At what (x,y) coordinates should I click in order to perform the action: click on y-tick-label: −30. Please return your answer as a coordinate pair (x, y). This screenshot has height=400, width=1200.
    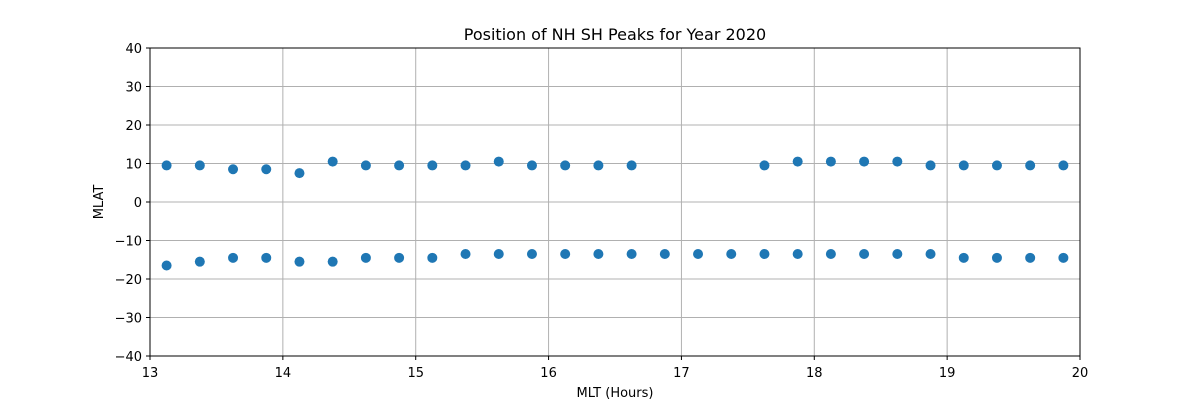
    Looking at the image, I should click on (128, 319).